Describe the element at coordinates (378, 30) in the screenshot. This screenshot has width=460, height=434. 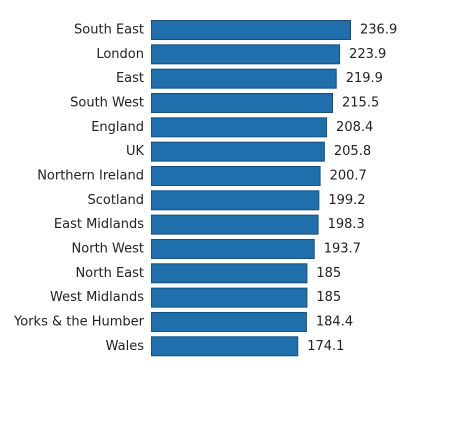
I see `value-label: 236.9` at that location.